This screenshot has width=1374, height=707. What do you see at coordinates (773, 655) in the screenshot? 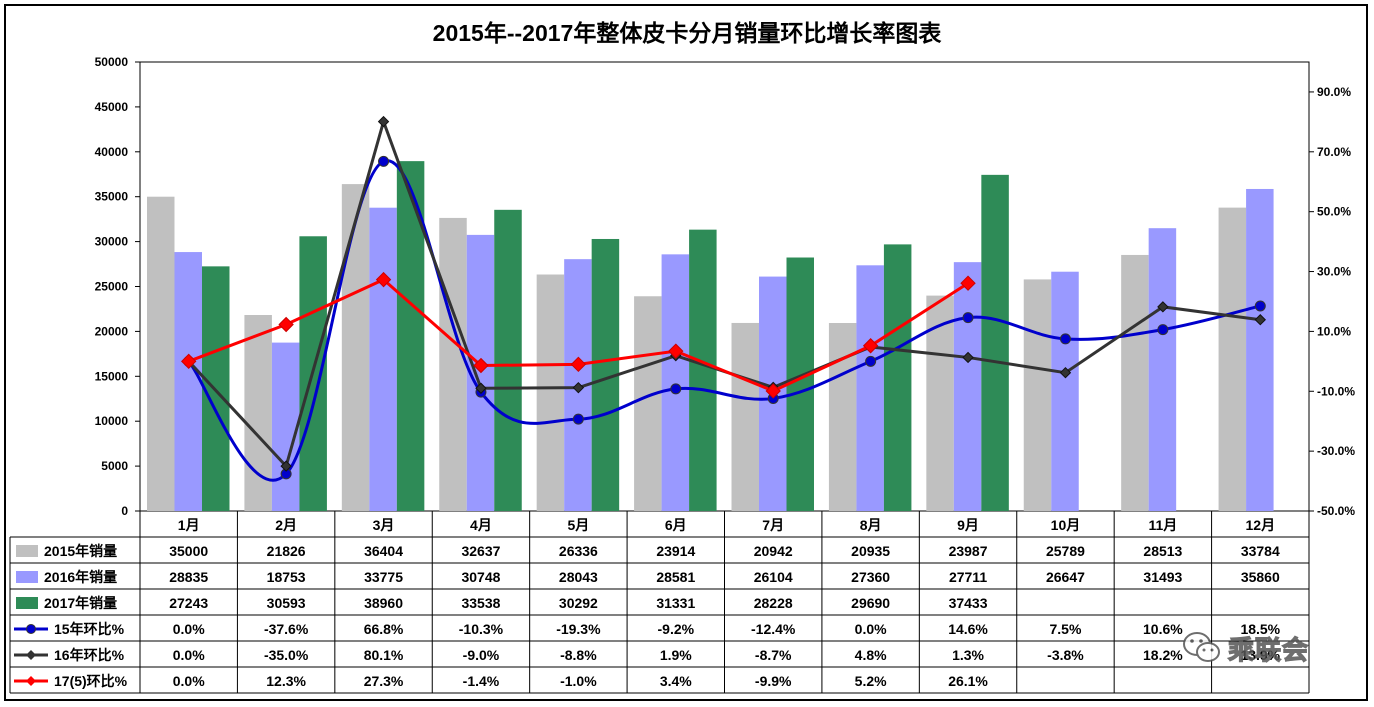
I see `table-cell: -8.7%` at bounding box center [773, 655].